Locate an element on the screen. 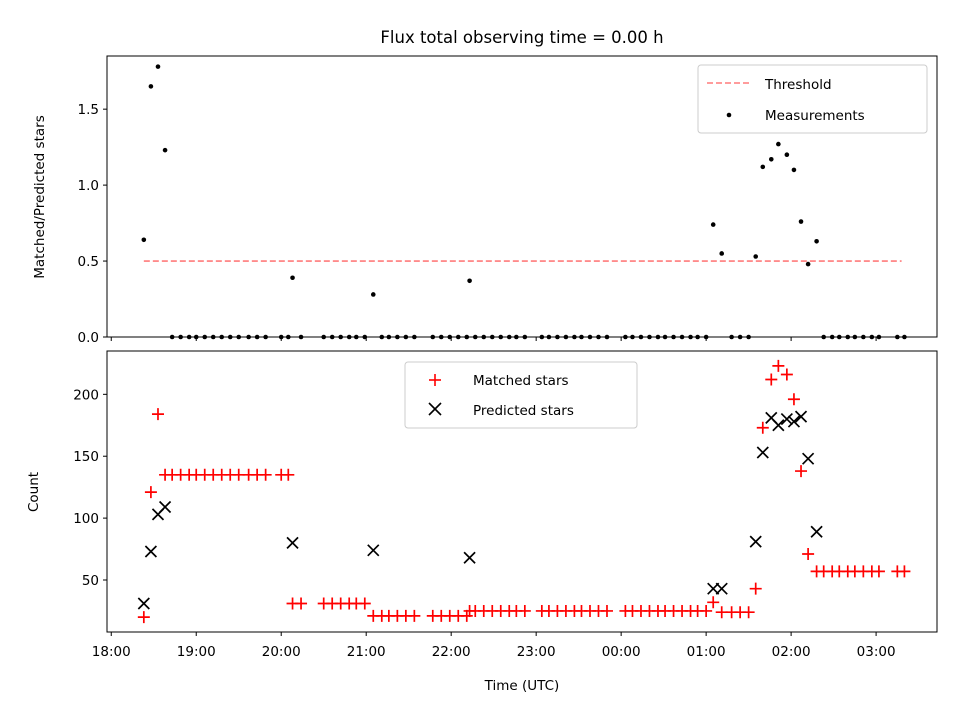 The width and height of the screenshot is (960, 720). x-tick-label: 02:00 is located at coordinates (791, 652).